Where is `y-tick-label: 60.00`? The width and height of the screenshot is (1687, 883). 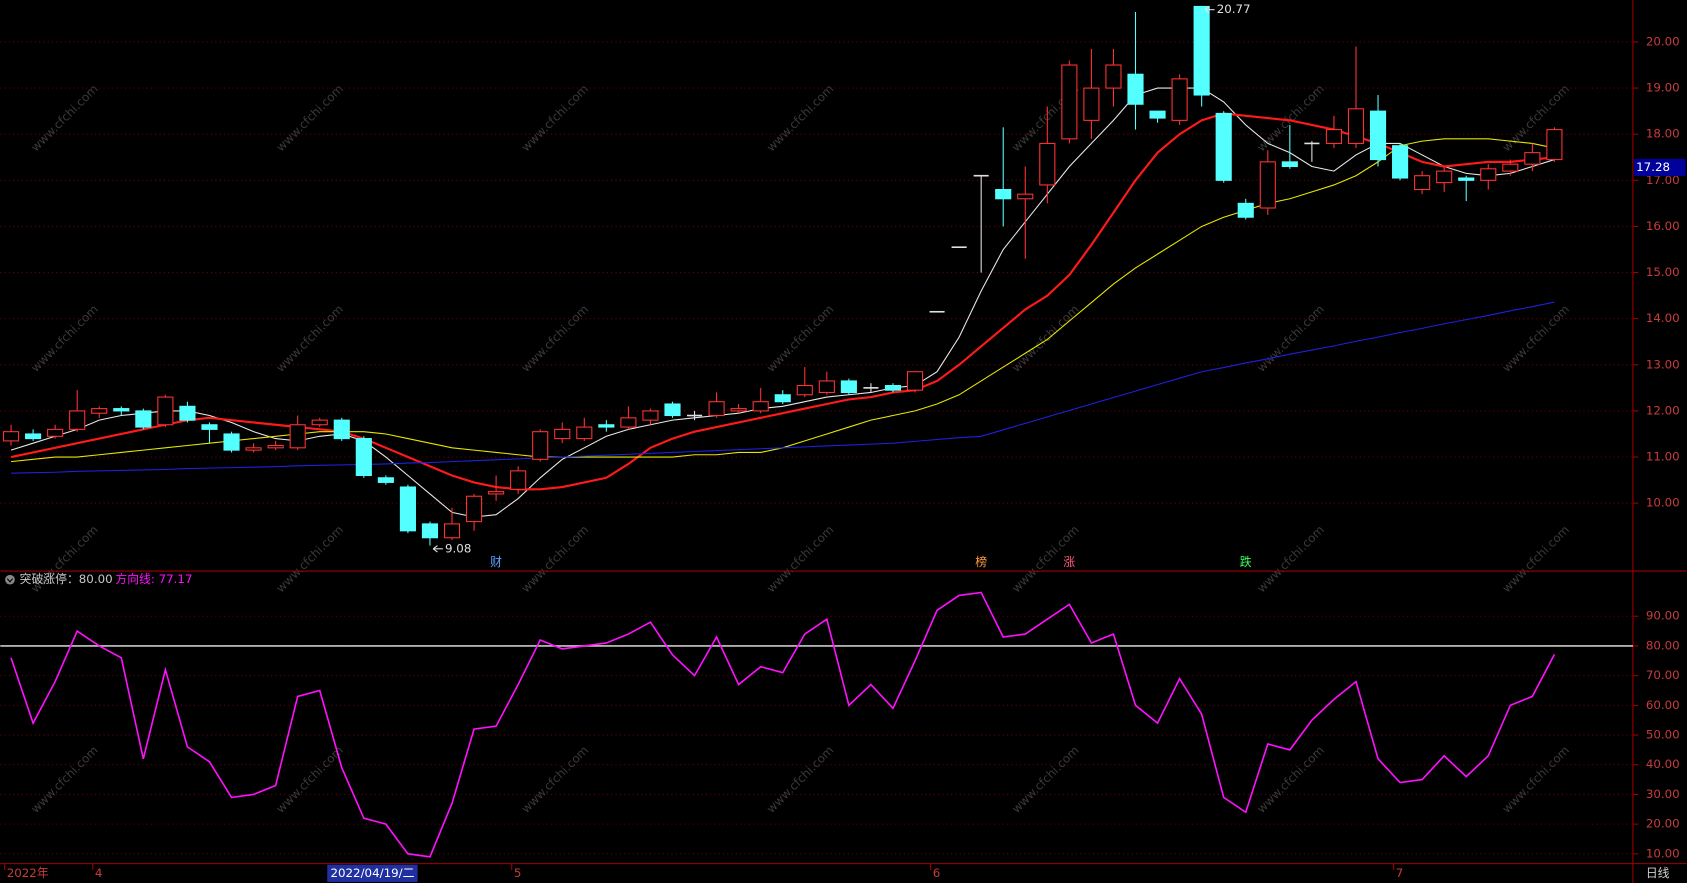 y-tick-label: 60.00 is located at coordinates (1663, 705).